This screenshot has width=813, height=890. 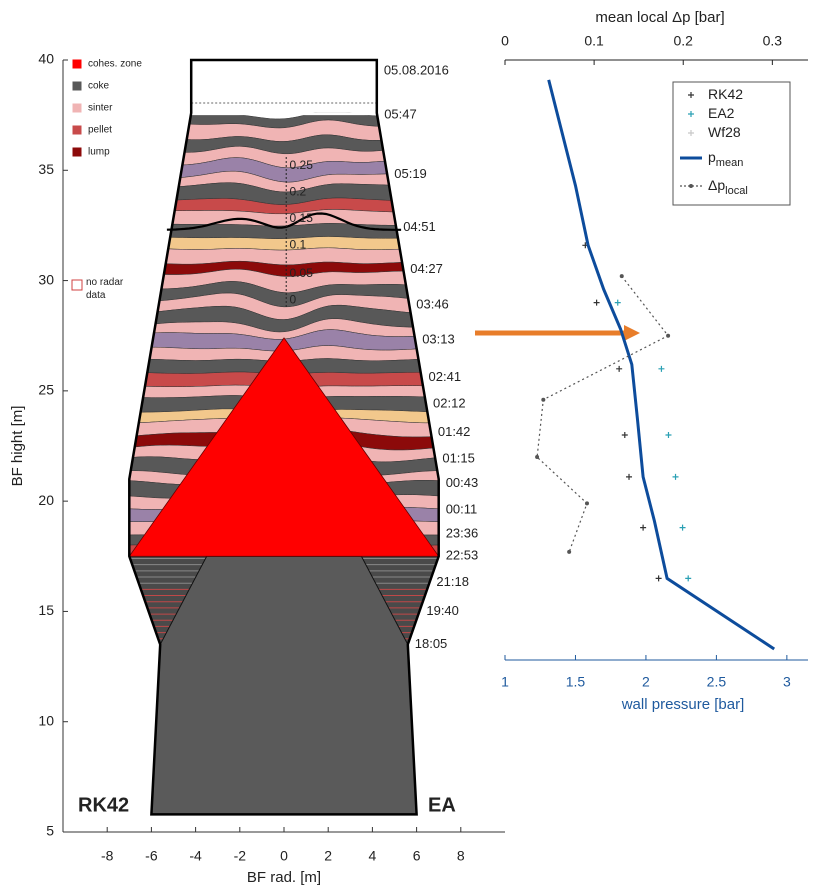 I want to click on legend-name: RK42, so click(x=725, y=94).